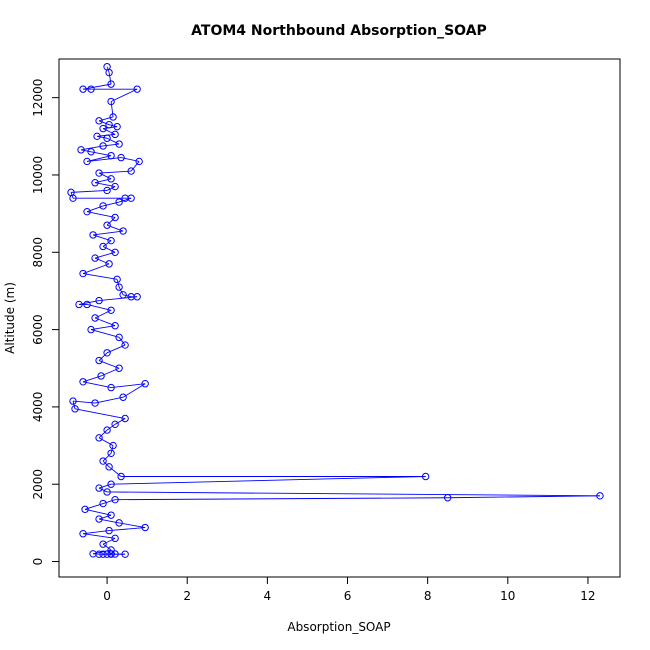 This screenshot has width=650, height=650. Describe the element at coordinates (38, 484) in the screenshot. I see `y-tick-label: 2000` at that location.